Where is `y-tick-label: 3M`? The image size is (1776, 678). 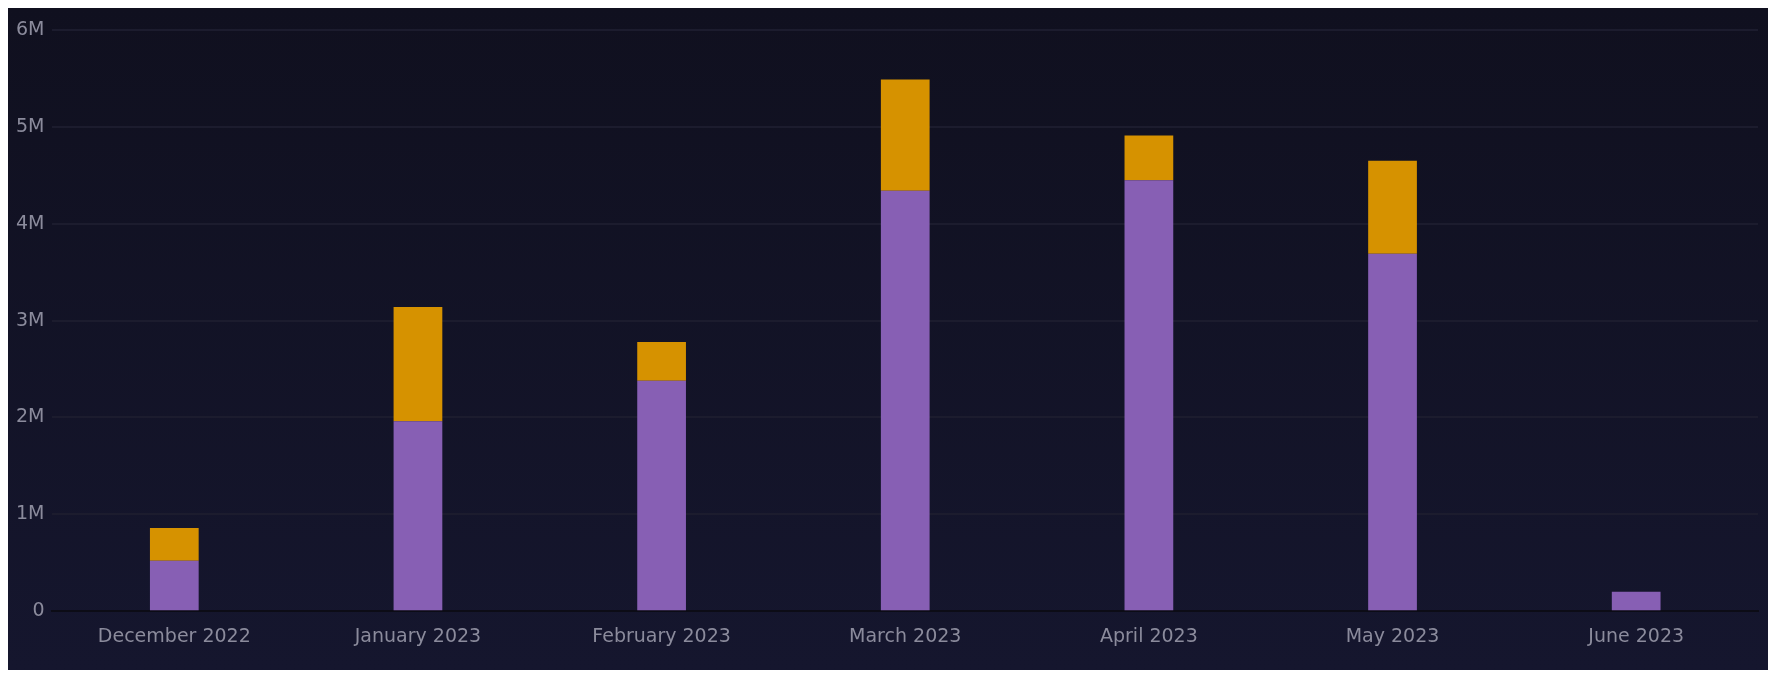 y-tick-label: 3M is located at coordinates (30, 318).